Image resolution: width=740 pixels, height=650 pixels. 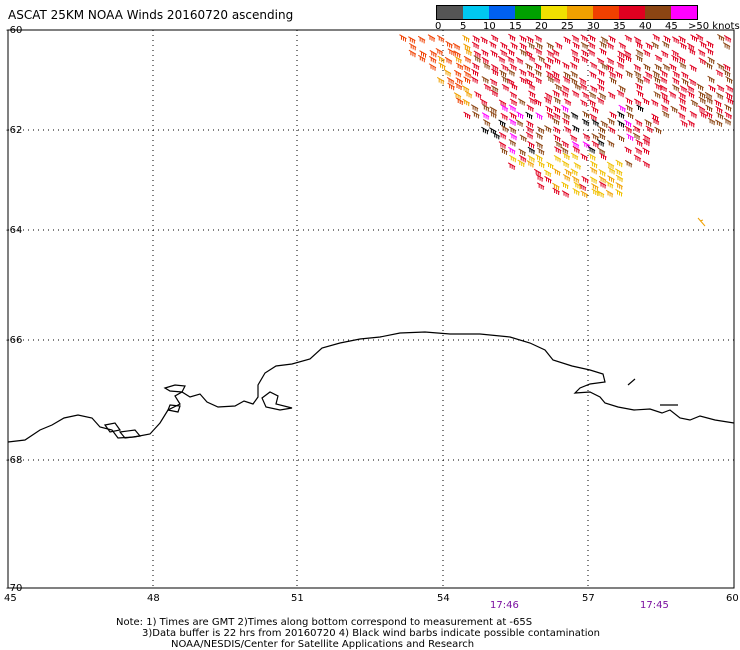 I want to click on color-scale-labels: 0 5 10 15 20 25 30 35 40 45 >50 knots, so click(x=587, y=26).